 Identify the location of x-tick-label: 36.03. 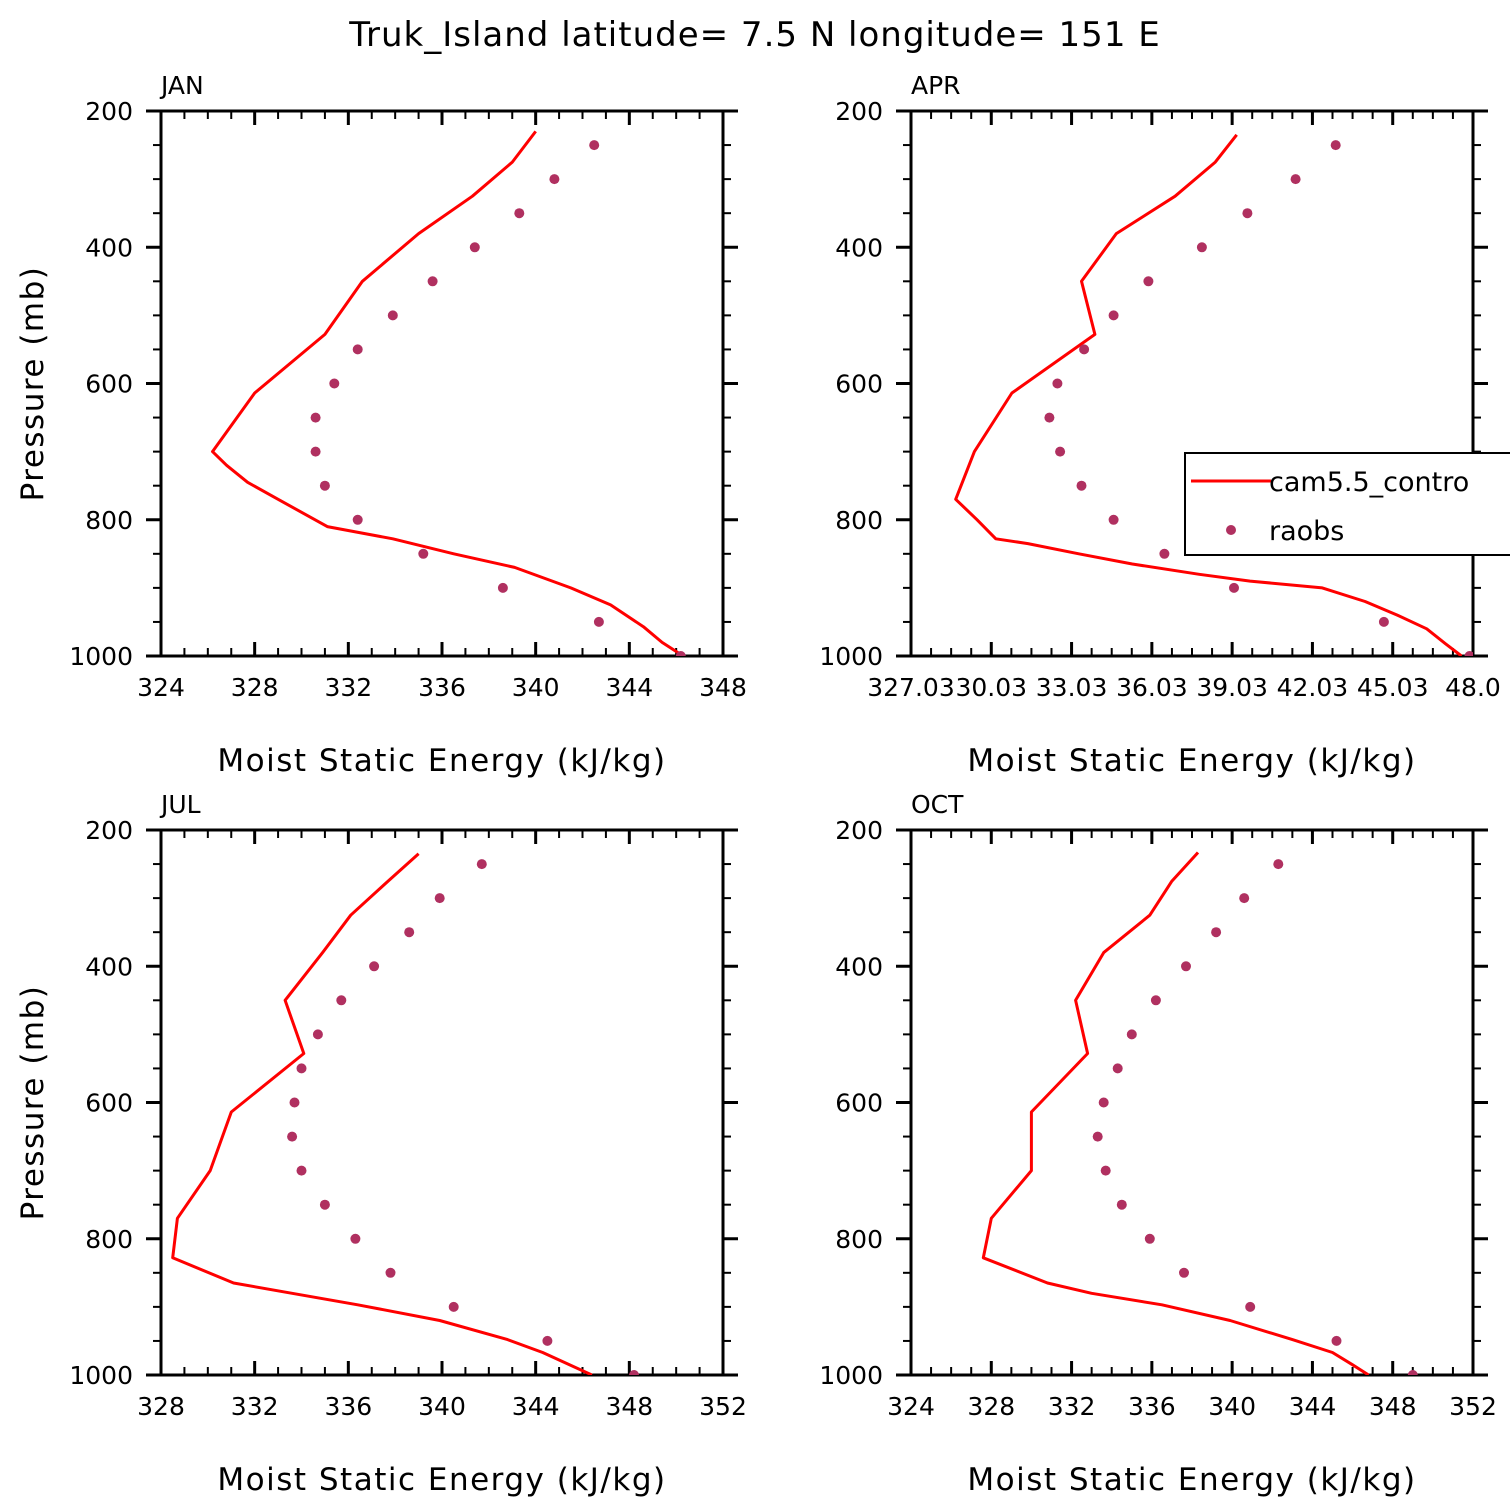
(1152, 687).